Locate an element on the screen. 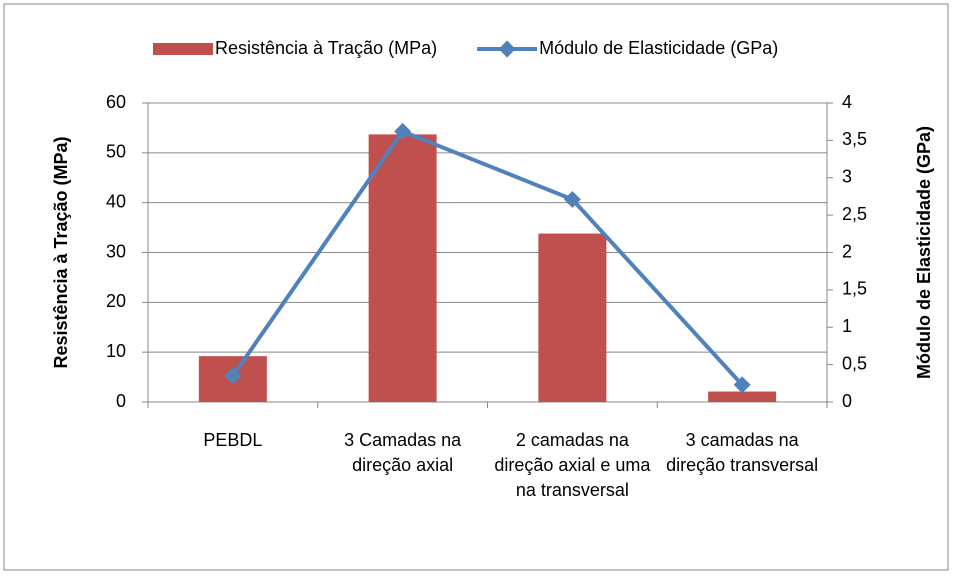  y2-tick-label: 3,5 is located at coordinates (854, 139).